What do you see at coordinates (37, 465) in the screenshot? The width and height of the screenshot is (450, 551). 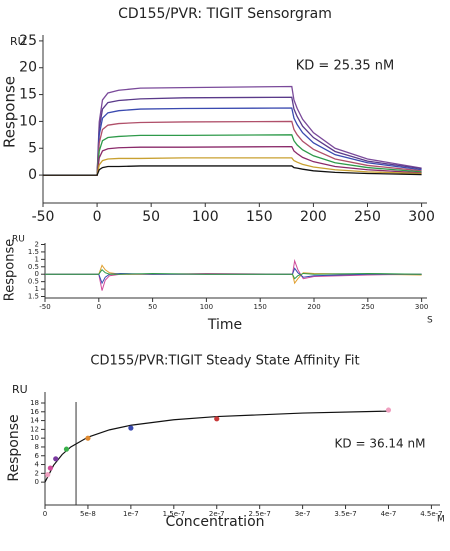 I see `y-tick-label: 4` at bounding box center [37, 465].